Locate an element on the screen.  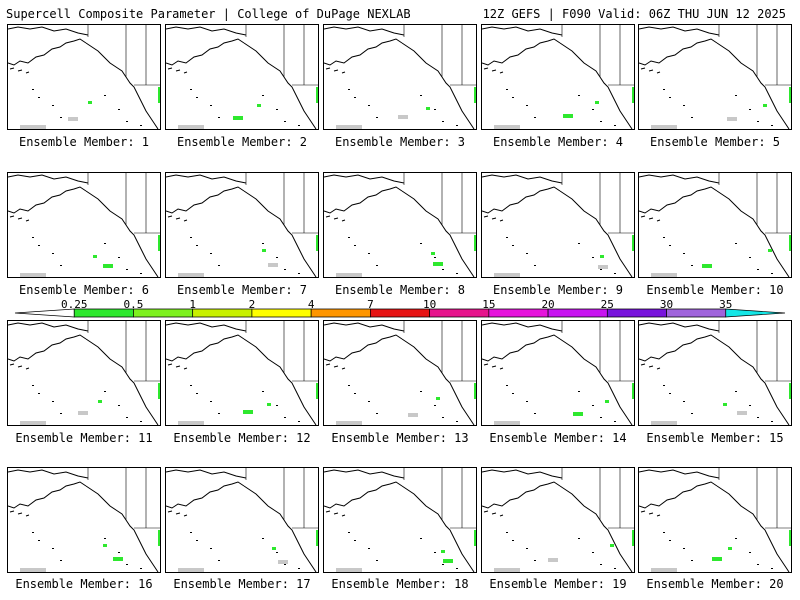
colorbar-tick-label: 1 is located at coordinates (192, 304).